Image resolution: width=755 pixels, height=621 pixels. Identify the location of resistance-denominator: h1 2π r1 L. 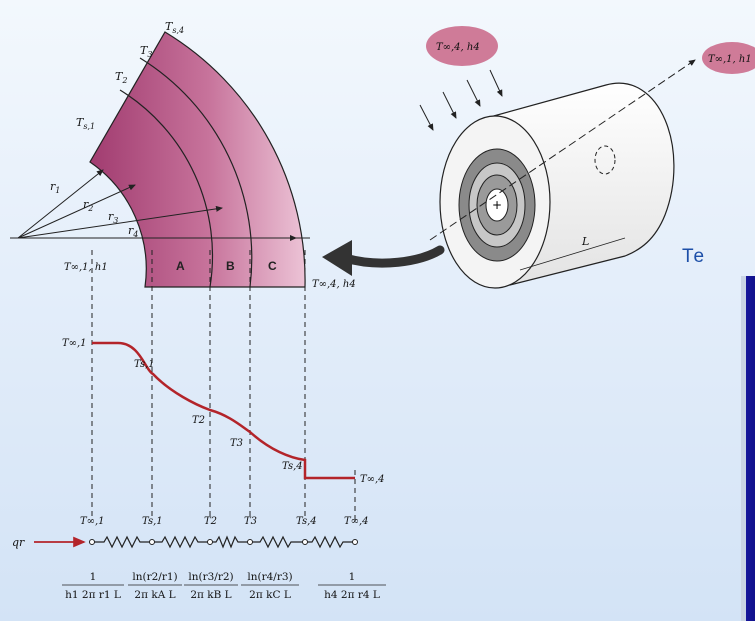
(93, 595).